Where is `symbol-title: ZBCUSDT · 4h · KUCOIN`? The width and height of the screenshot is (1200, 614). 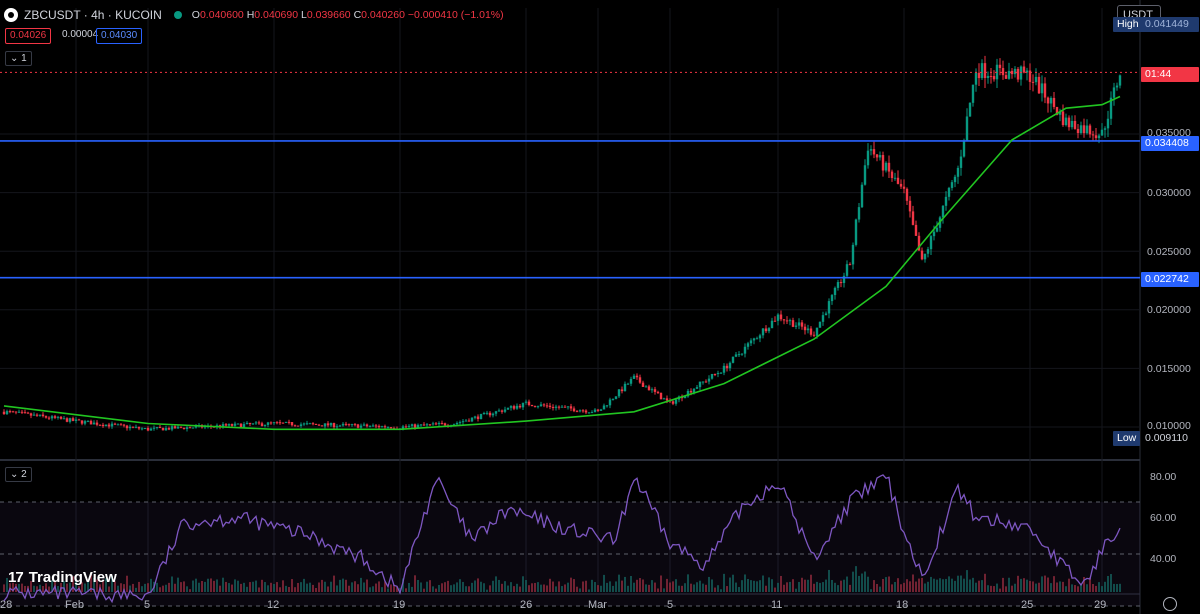 symbol-title: ZBCUSDT · 4h · KUCOIN is located at coordinates (93, 15).